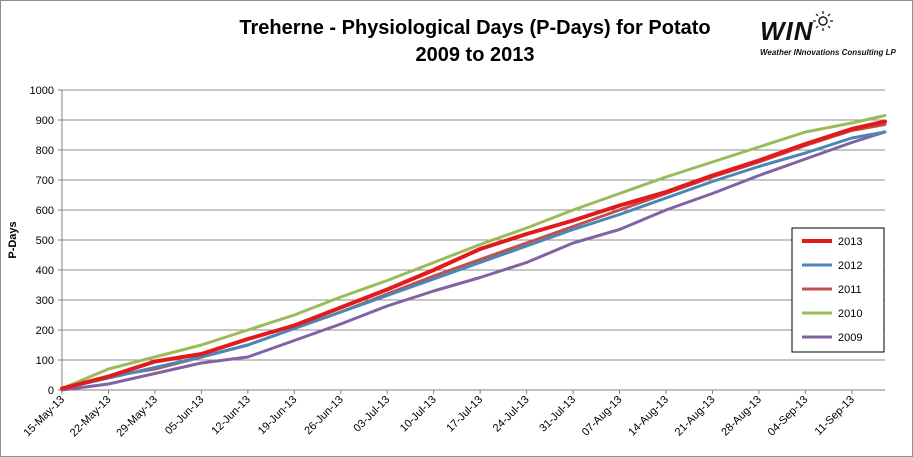 The width and height of the screenshot is (913, 457). What do you see at coordinates (511, 414) in the screenshot?
I see `x-tick-label: 24-Jul-13` at bounding box center [511, 414].